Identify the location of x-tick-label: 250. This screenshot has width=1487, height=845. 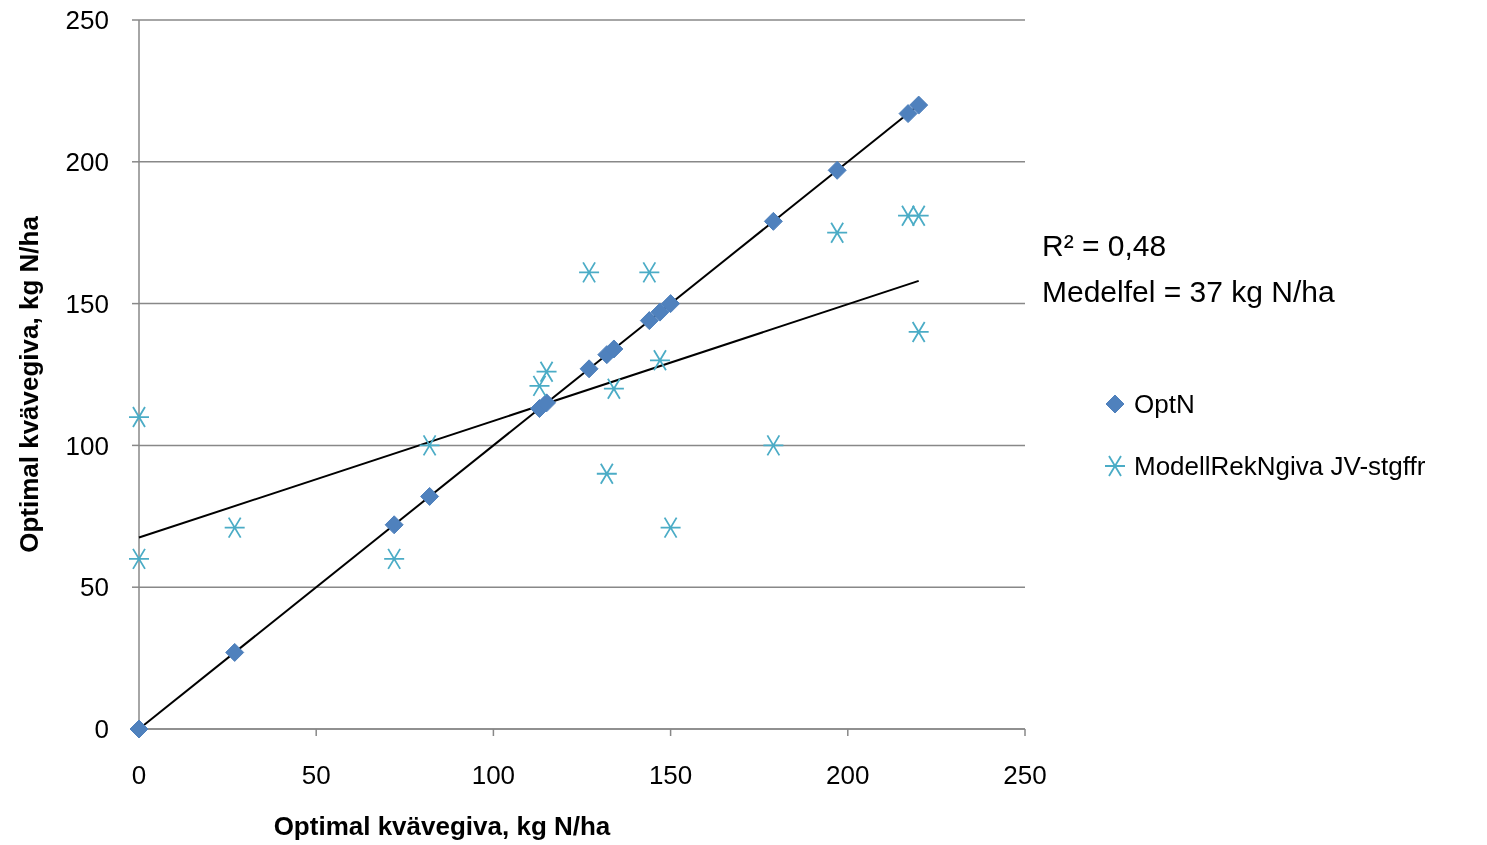
(1025, 775).